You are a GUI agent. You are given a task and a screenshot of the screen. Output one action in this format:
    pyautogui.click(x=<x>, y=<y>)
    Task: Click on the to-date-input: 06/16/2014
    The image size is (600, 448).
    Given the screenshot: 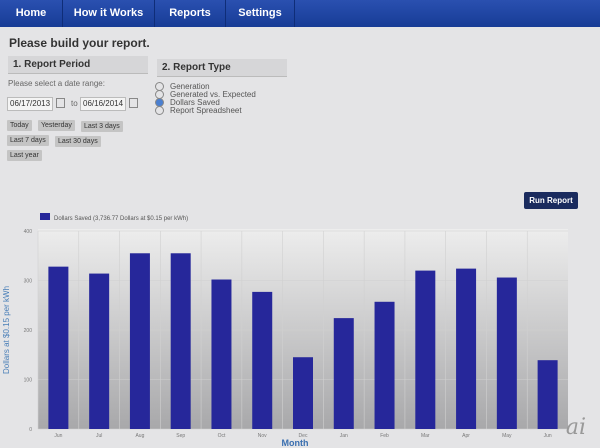 What is the action you would take?
    pyautogui.click(x=103, y=104)
    